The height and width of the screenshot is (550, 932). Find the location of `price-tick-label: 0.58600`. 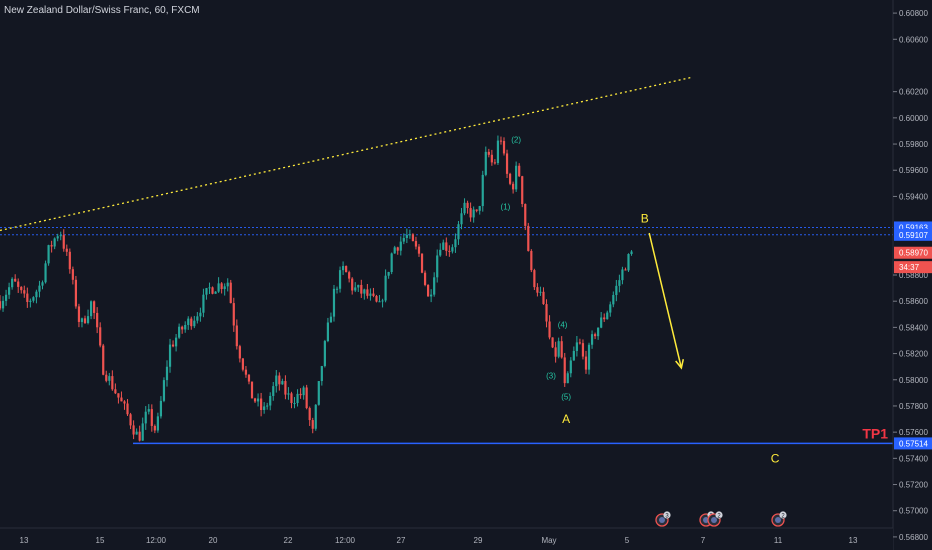

price-tick-label: 0.58600 is located at coordinates (913, 301).